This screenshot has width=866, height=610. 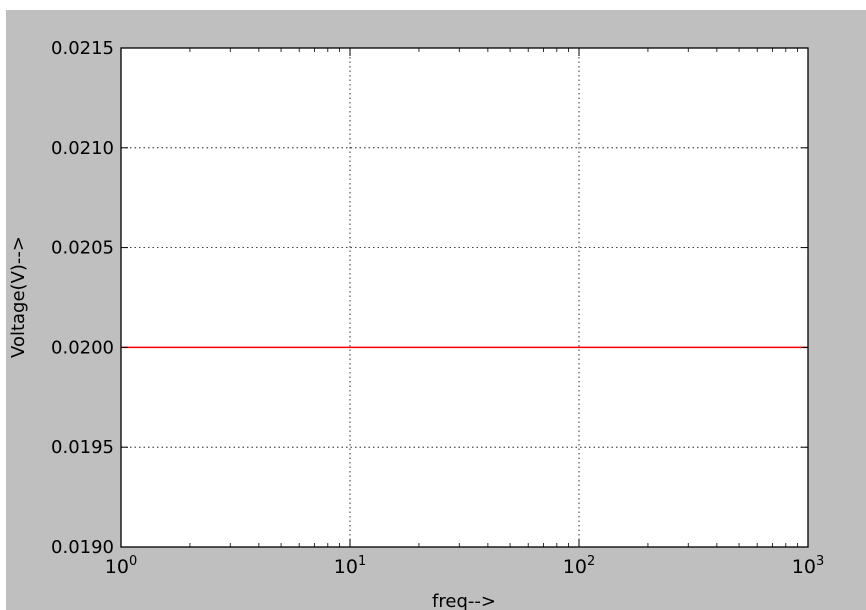 What do you see at coordinates (82, 298) in the screenshot?
I see `y-tick-labels: 0.0190 0.0195 0.0200 0.0205 0.0210 0.0215` at bounding box center [82, 298].